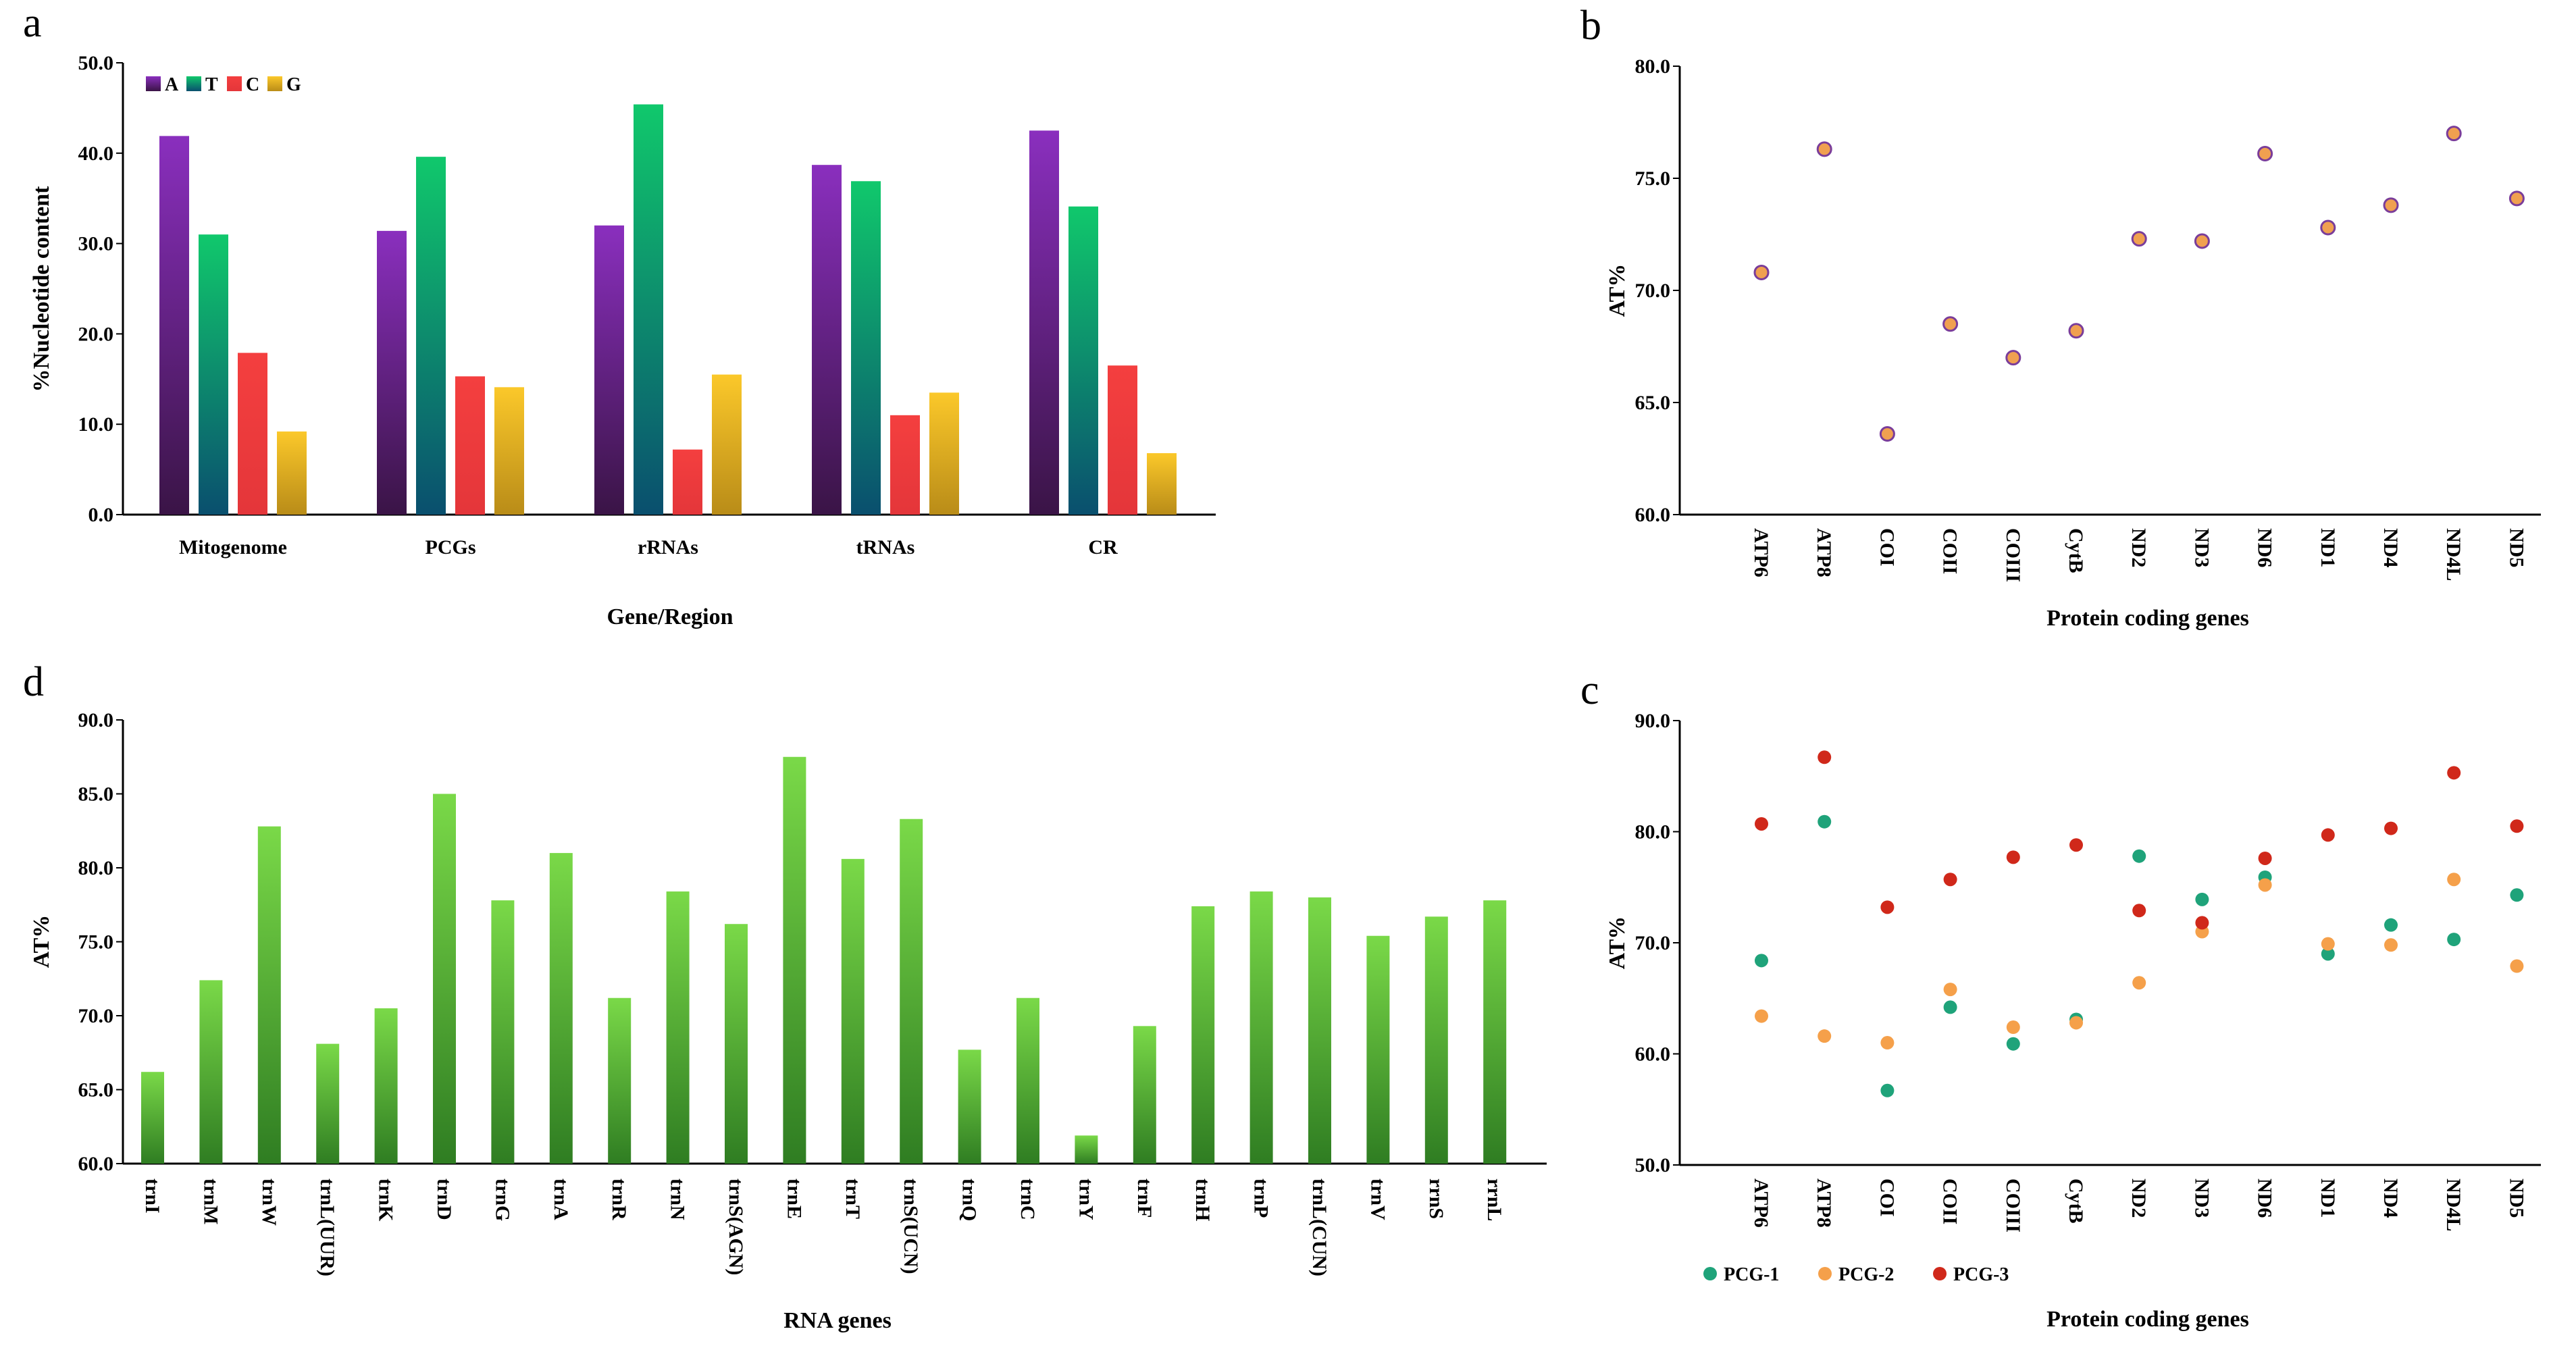  I want to click on x-tick-label-b: ND4, so click(2390, 547).